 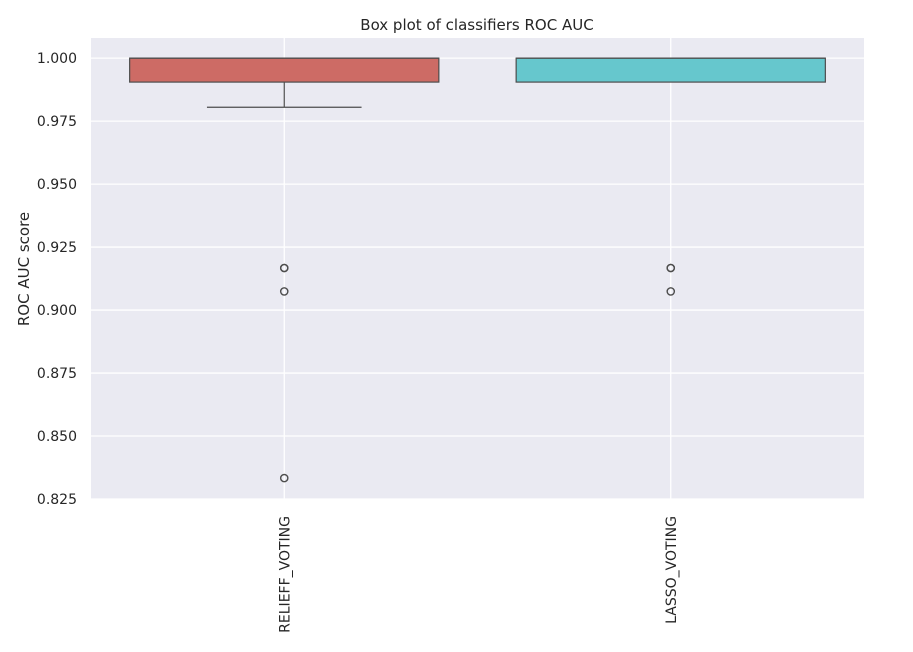 I want to click on x-tick-labels: RELIEFF_VOTING LASSO_VOTING, so click(x=478, y=574).